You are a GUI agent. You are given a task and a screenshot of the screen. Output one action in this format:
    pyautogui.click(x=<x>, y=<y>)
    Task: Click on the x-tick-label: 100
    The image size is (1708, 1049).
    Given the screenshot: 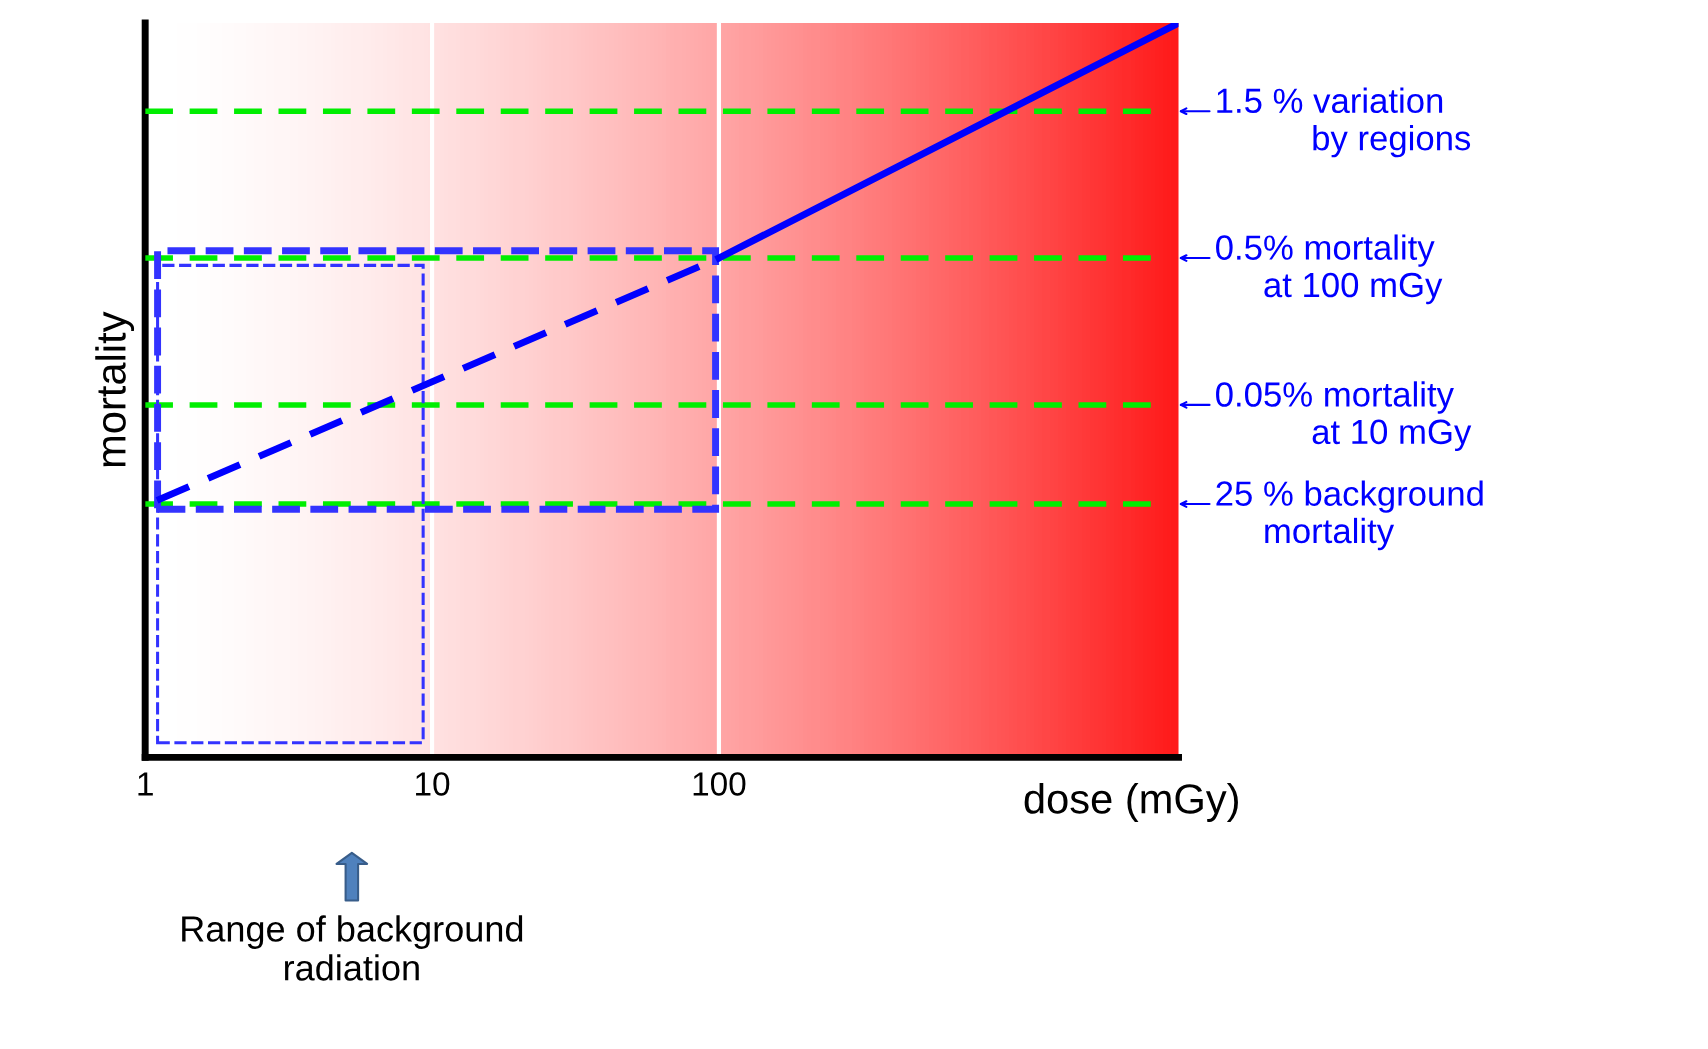 What is the action you would take?
    pyautogui.click(x=719, y=784)
    